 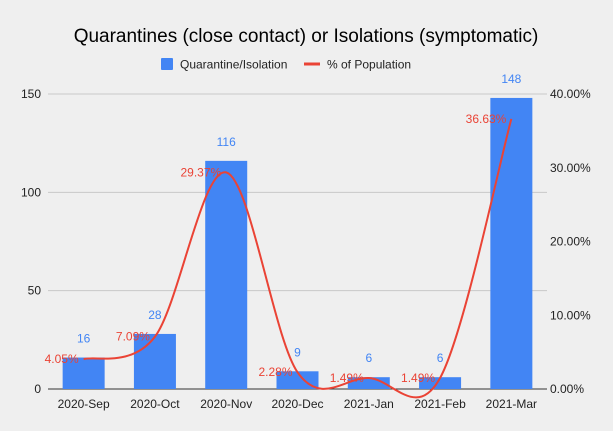 I want to click on left-tick-label: 0, so click(x=37, y=389).